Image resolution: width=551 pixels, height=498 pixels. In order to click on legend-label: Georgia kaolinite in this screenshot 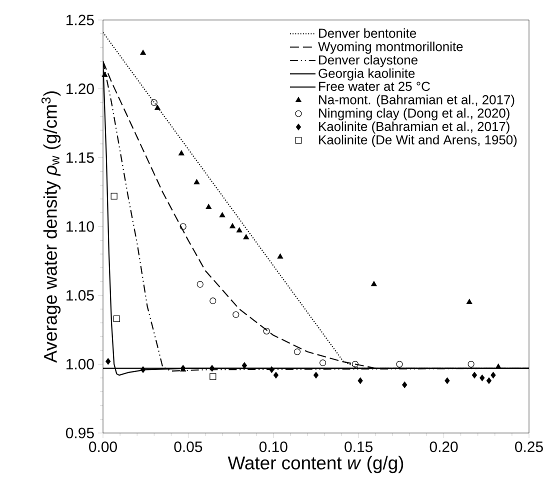, I will do `click(366, 74)`.